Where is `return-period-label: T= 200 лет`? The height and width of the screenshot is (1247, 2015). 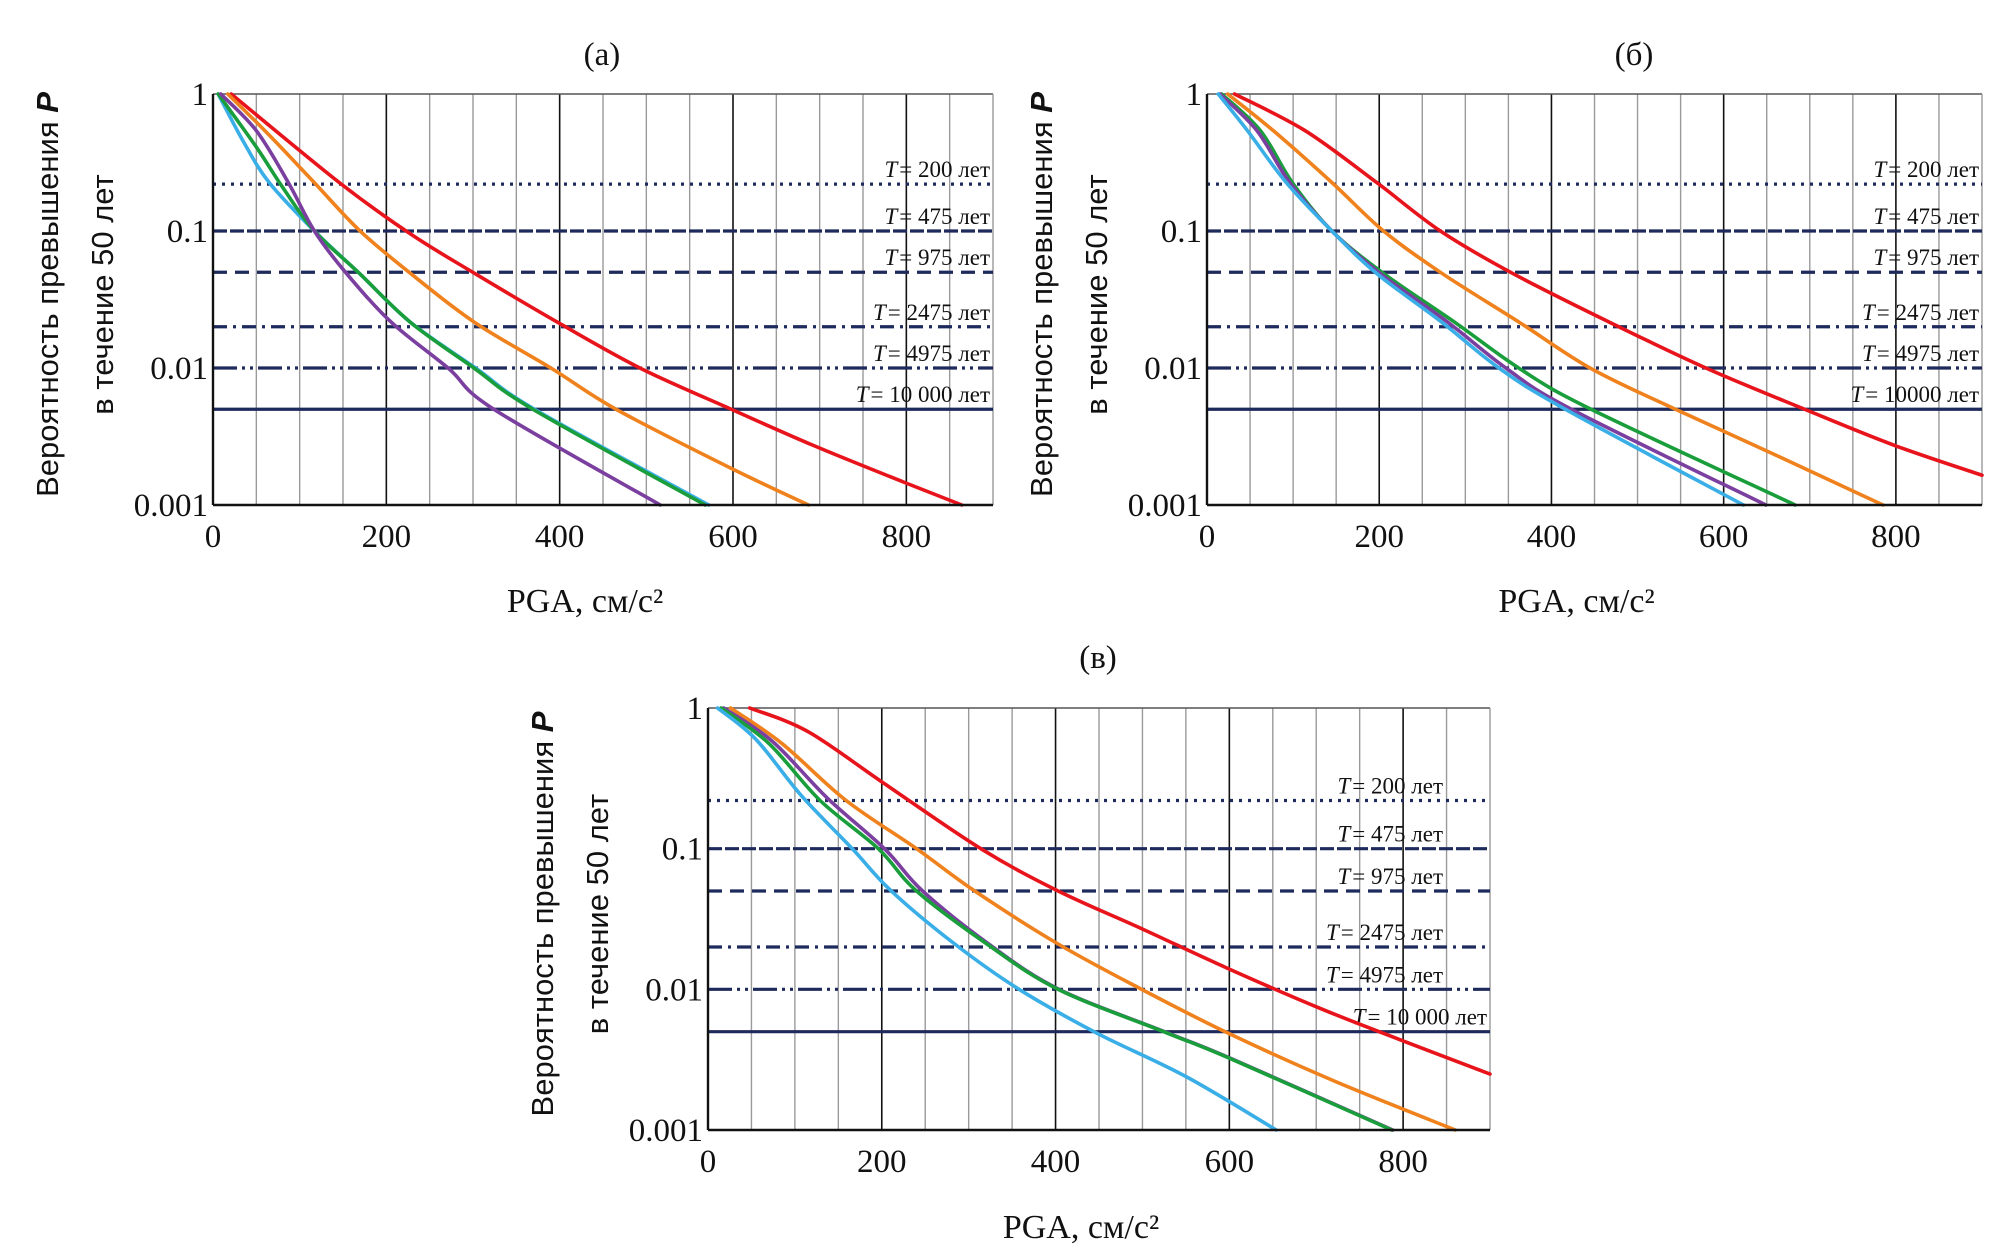
return-period-label: T= 200 лет is located at coordinates (937, 169).